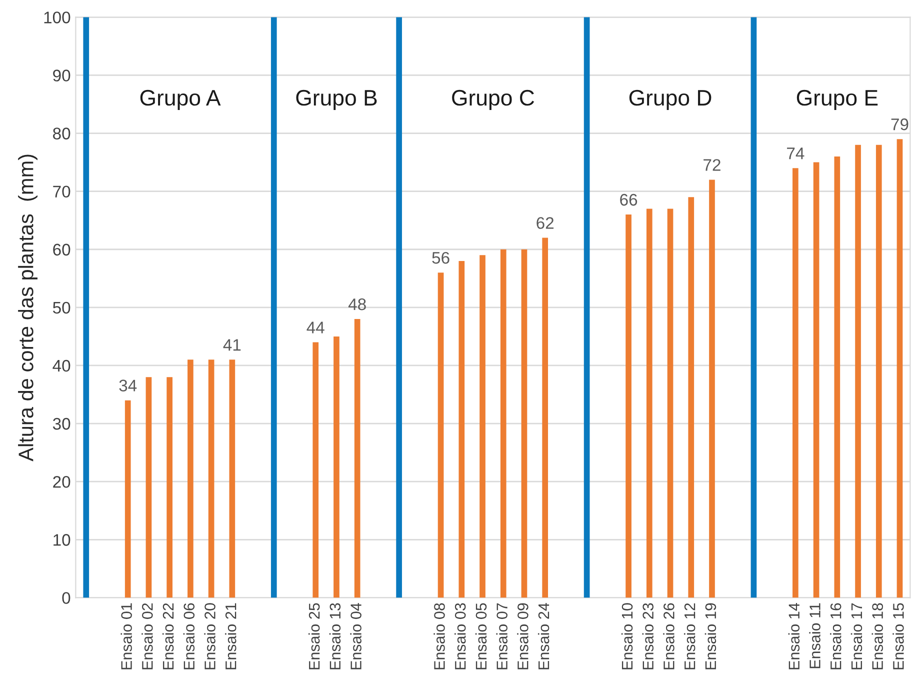  What do you see at coordinates (836, 636) in the screenshot?
I see `x-tick-label: Ensaio 16` at bounding box center [836, 636].